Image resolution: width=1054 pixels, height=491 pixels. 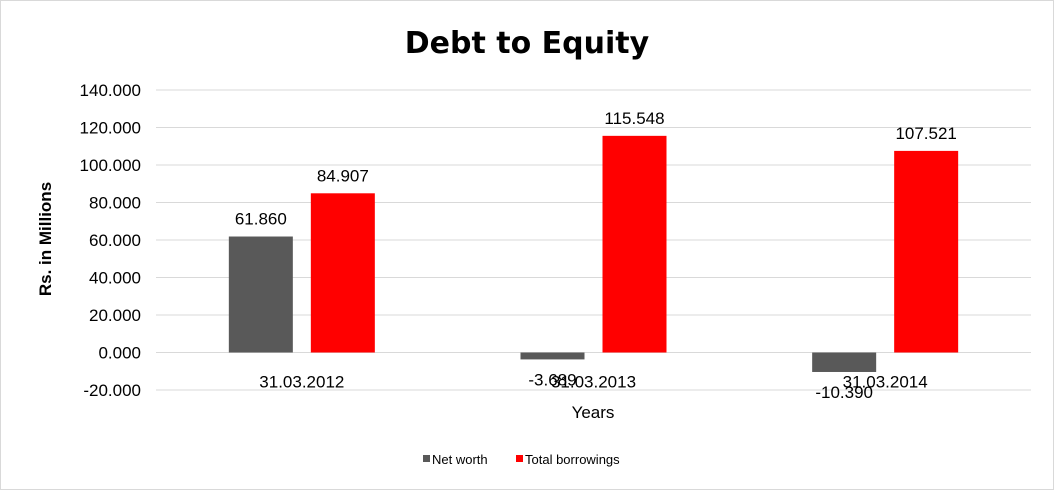 I want to click on x-tick-label: 31.03.2012, so click(x=301, y=382).